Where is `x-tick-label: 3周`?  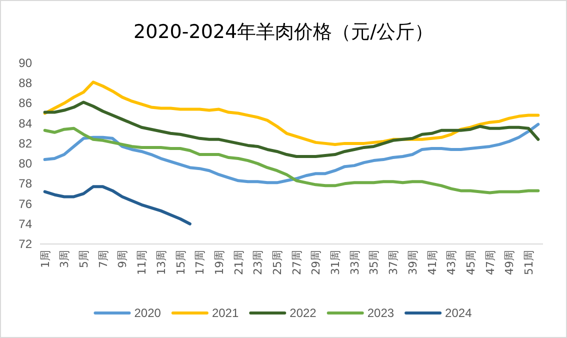 x-tick-label: 3周 is located at coordinates (65, 259).